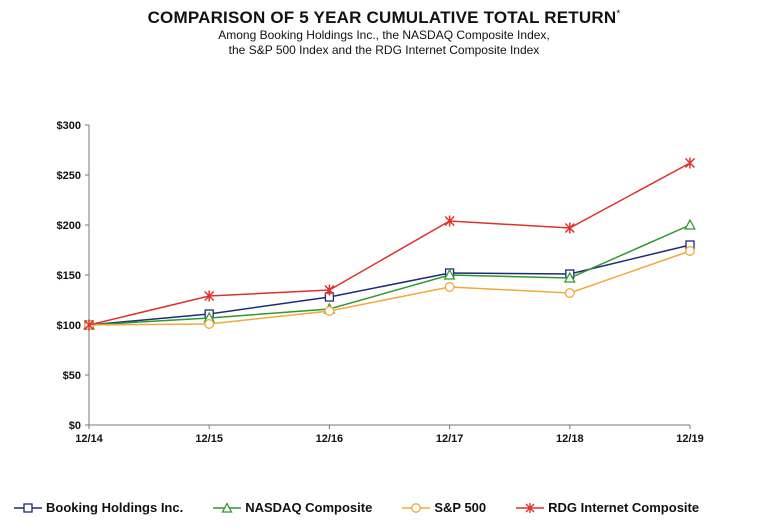 This screenshot has height=527, width=768. I want to click on y-tick-label: $250, so click(69, 176).